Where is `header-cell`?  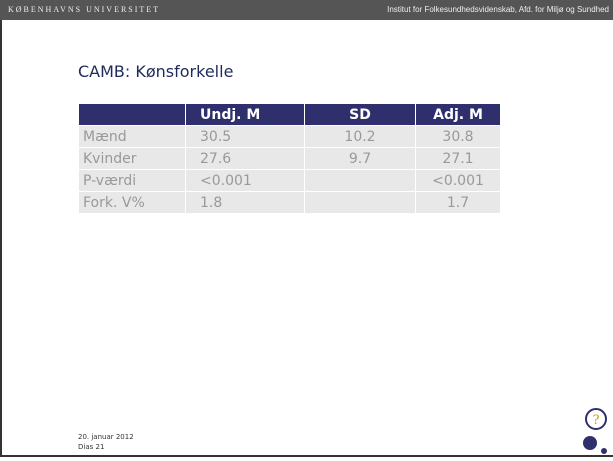 header-cell is located at coordinates (132, 114).